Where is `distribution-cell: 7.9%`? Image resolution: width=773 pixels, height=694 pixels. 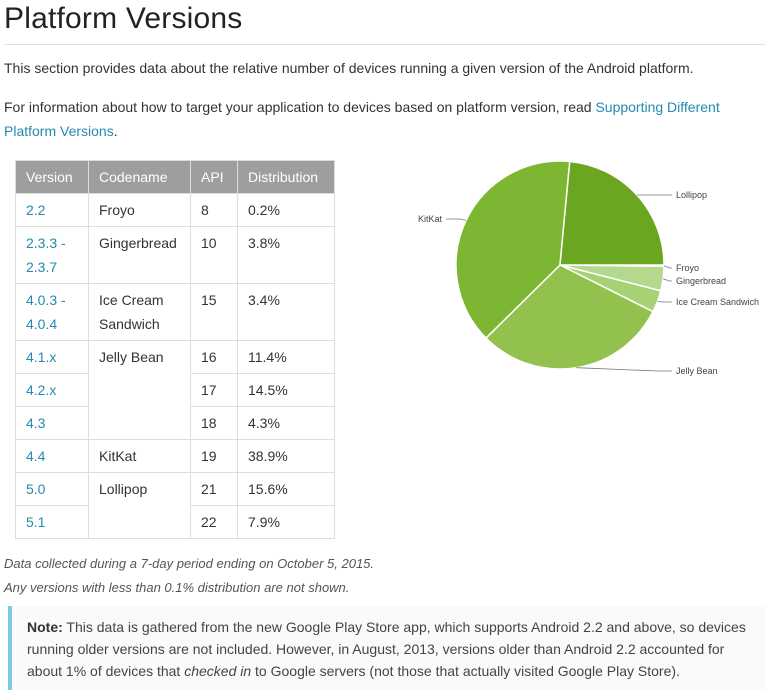
distribution-cell: 7.9% is located at coordinates (286, 522).